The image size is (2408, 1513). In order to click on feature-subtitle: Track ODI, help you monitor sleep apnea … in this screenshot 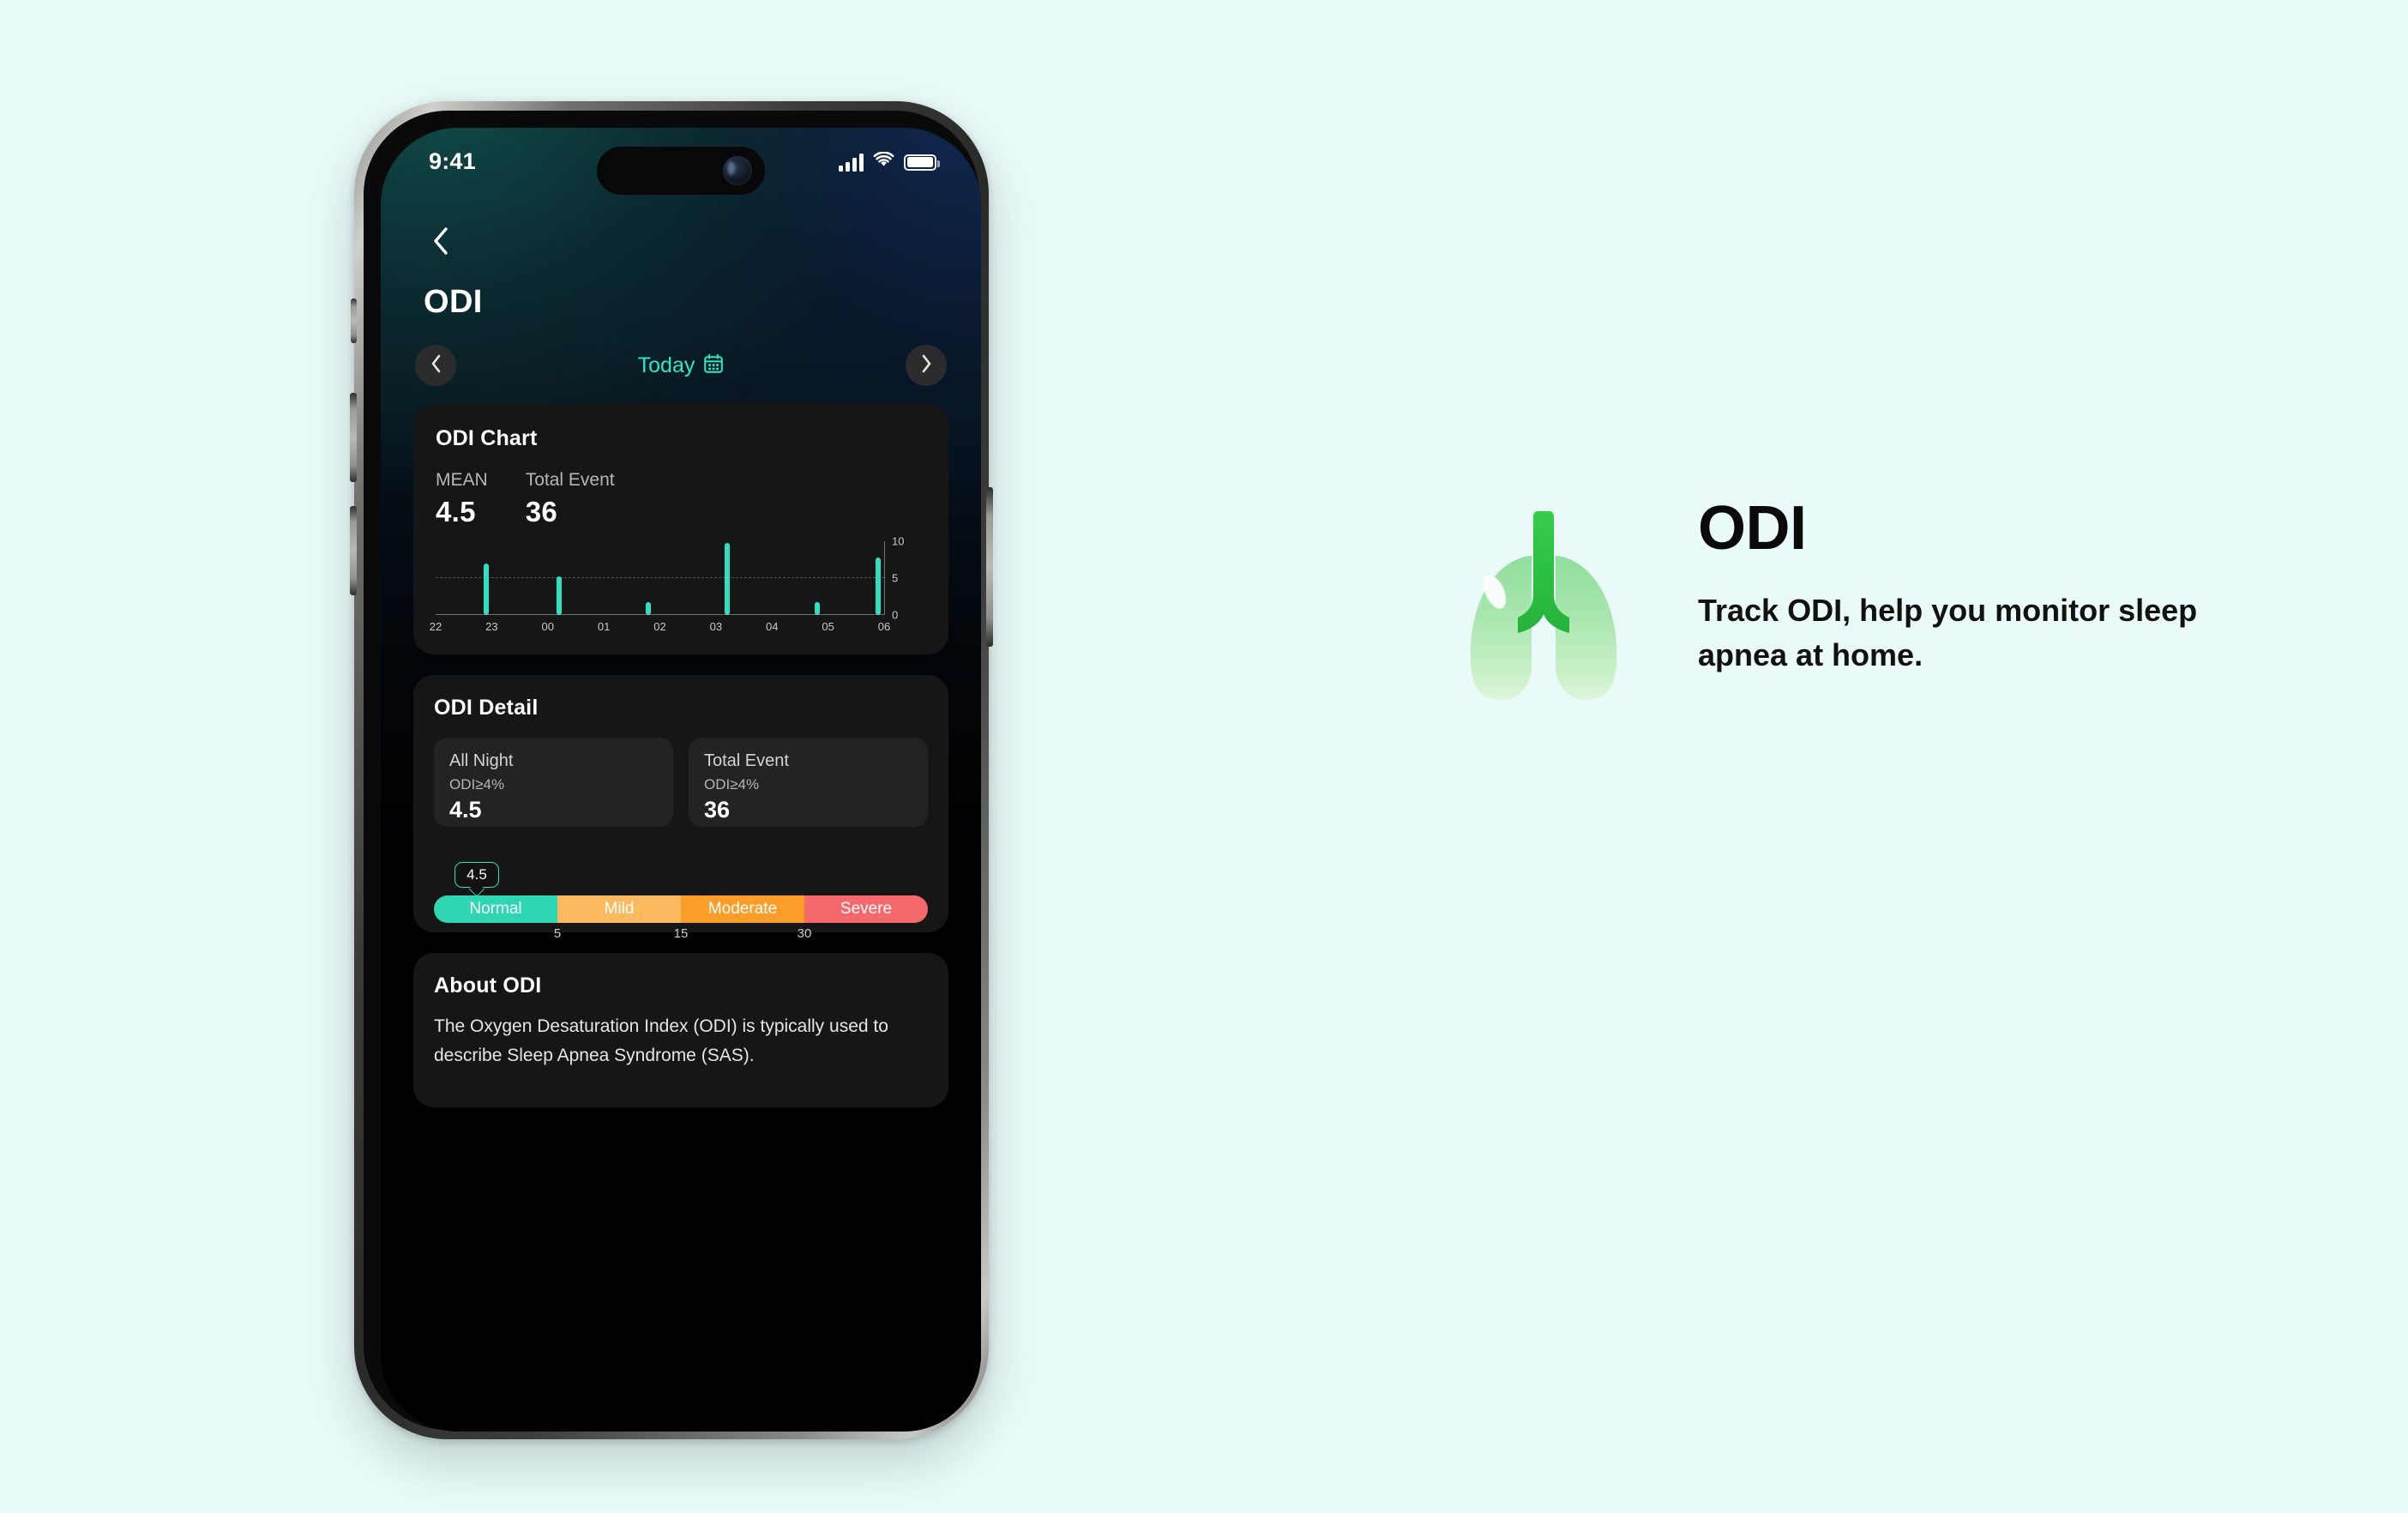, I will do `click(1948, 633)`.